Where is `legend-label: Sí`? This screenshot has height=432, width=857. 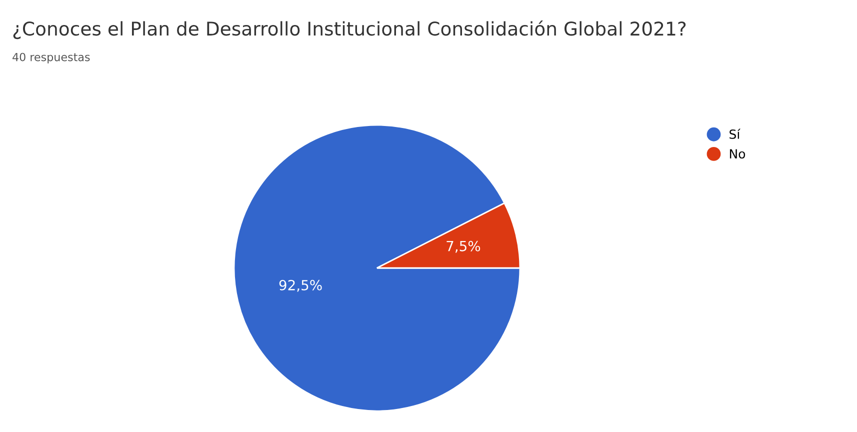
legend-label: Sí is located at coordinates (735, 133).